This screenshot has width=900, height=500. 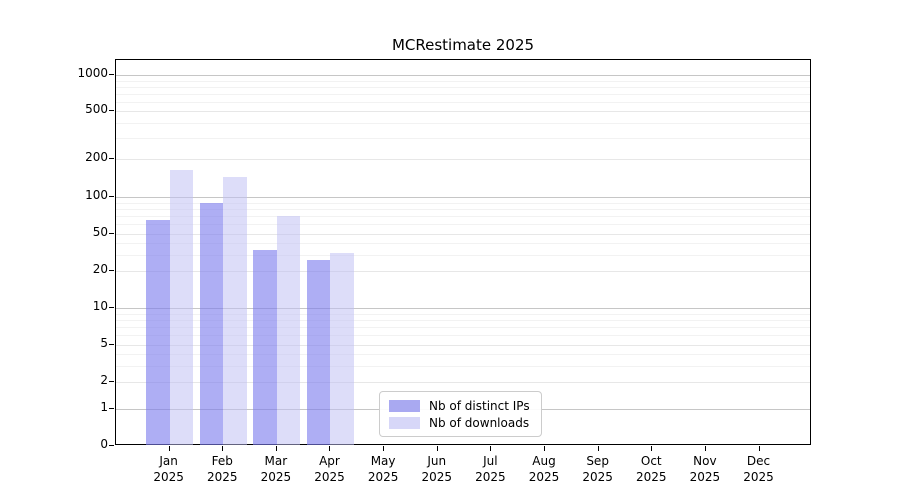 I want to click on legend-swatch-downloads-icon, so click(x=404, y=422).